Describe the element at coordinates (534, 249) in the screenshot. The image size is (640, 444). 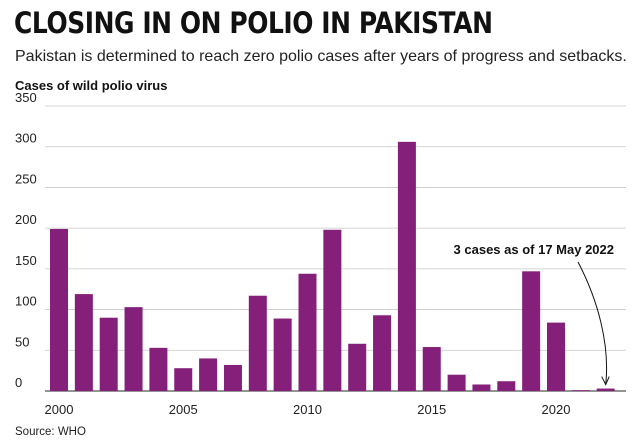
I see `annotation-text: 3 cases as of 17 May 2022` at that location.